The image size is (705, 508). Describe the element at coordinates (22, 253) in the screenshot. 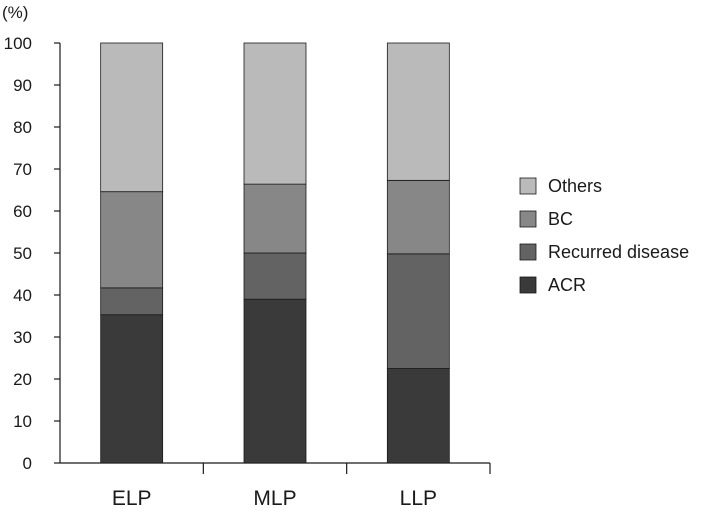

I see `y-tick-label: 50` at that location.